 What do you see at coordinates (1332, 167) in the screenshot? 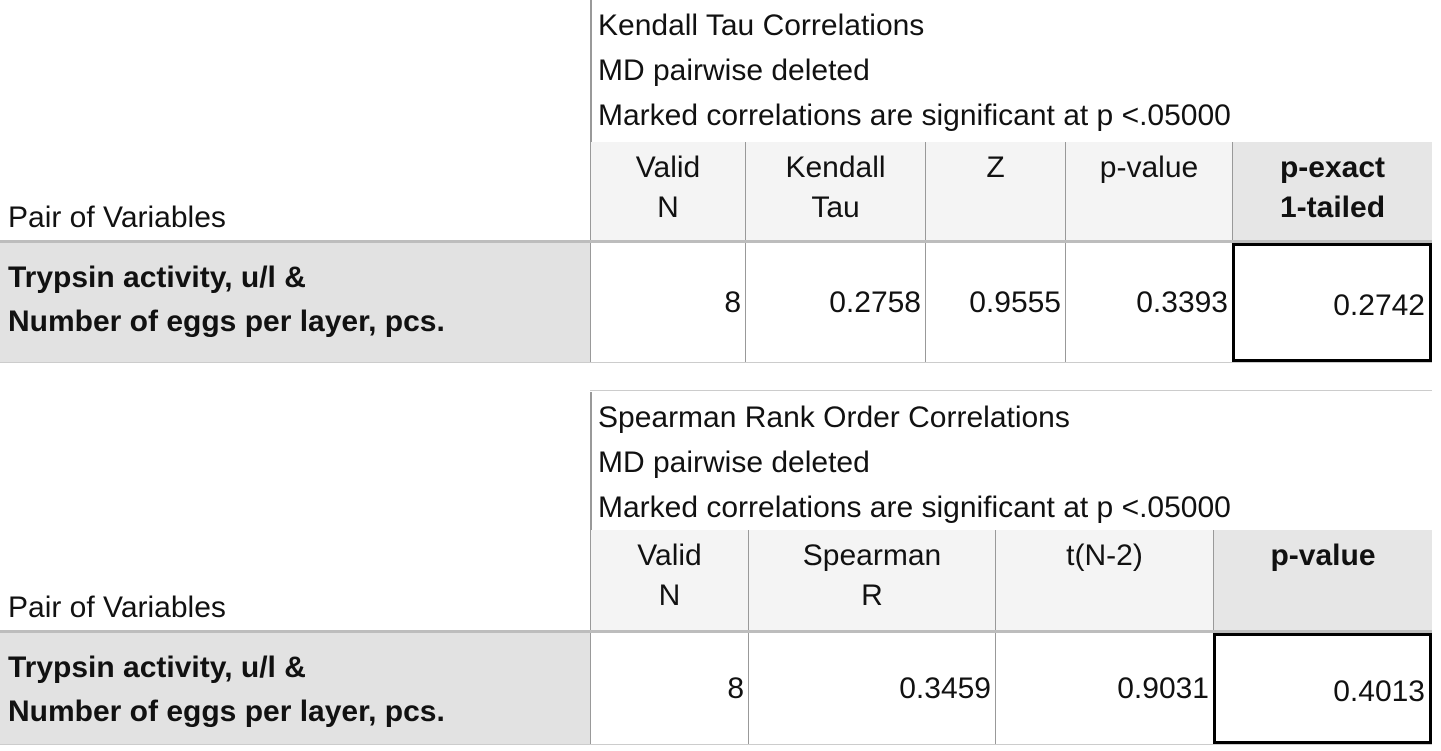
I see `column-header-line: p-exact` at bounding box center [1332, 167].